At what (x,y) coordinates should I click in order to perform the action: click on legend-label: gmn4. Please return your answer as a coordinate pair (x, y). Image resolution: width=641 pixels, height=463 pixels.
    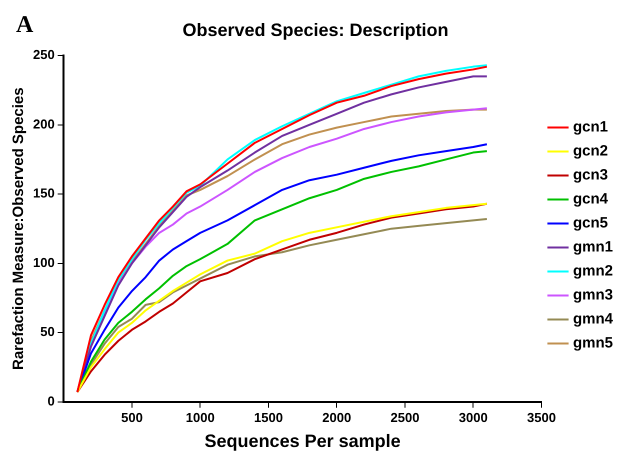
    Looking at the image, I should click on (593, 319).